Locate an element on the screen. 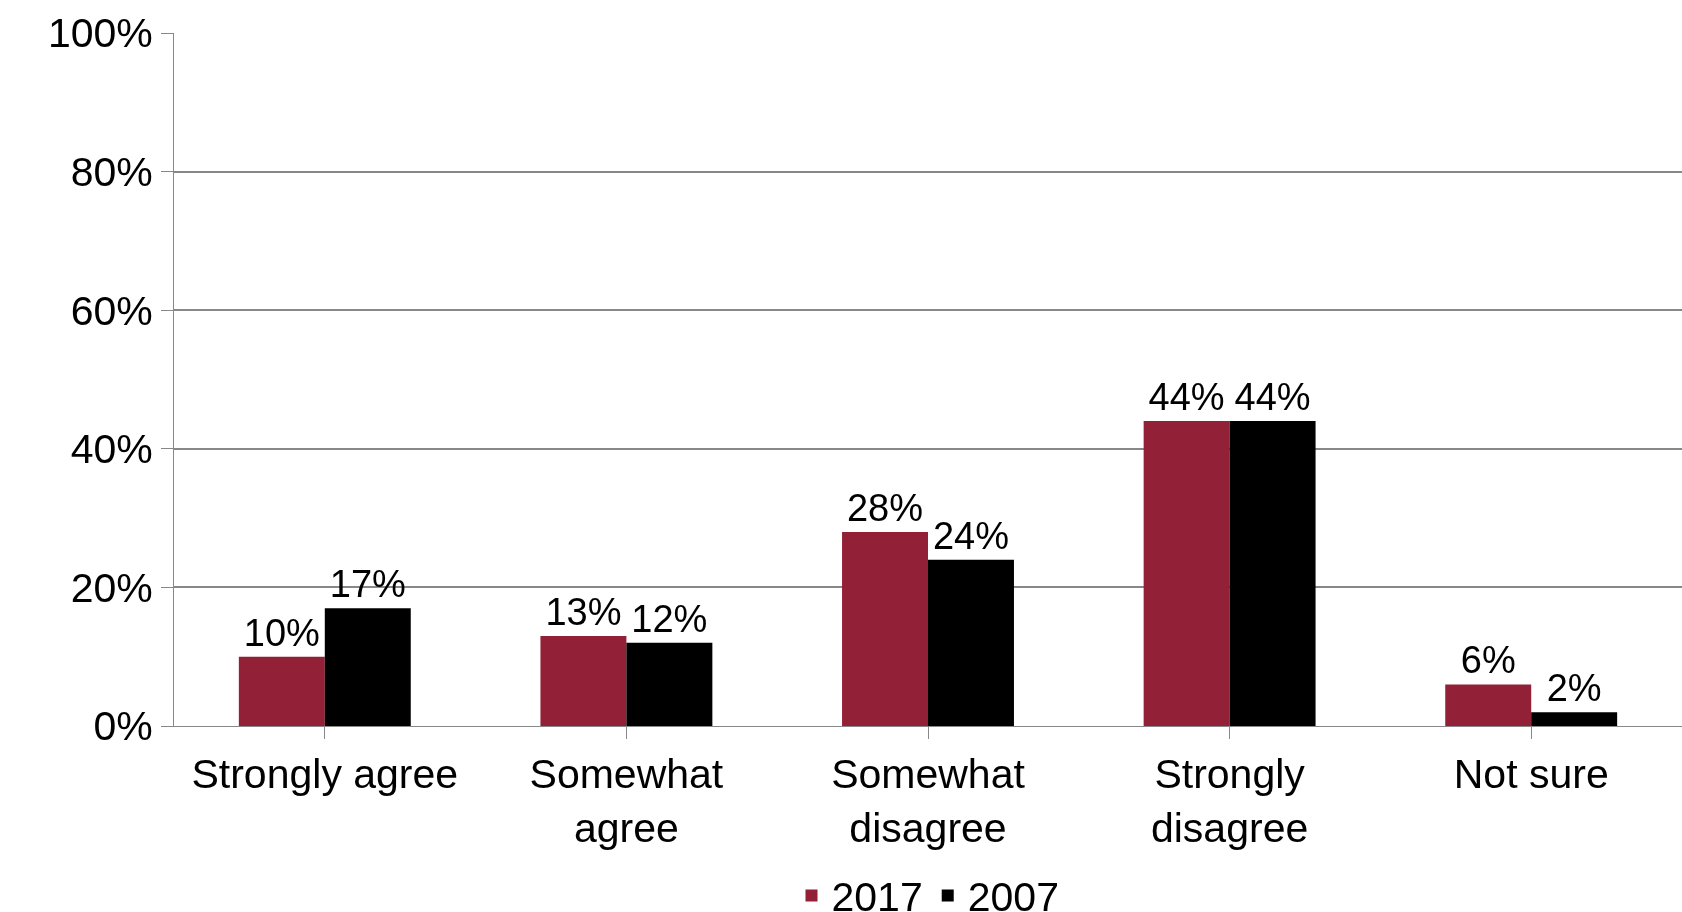  data-label: 2% is located at coordinates (1574, 688).